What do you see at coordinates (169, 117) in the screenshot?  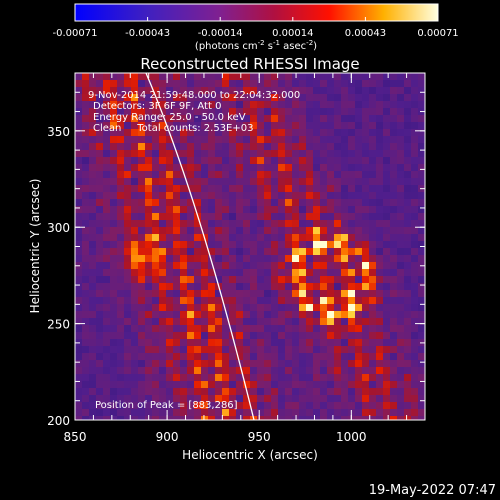 I see `annotation-energy-range: Energy Range: 25.0 - 50.0 keV` at bounding box center [169, 117].